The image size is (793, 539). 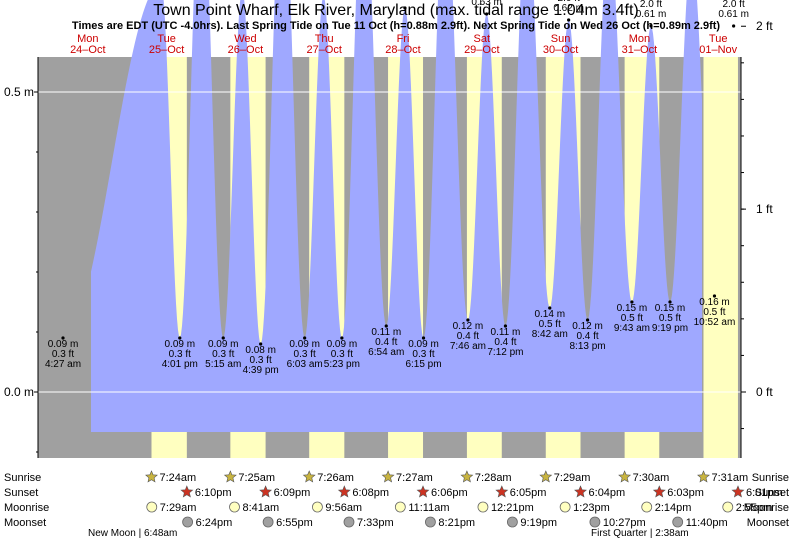 I want to click on sunrise-time: 7:28am, so click(x=493, y=478).